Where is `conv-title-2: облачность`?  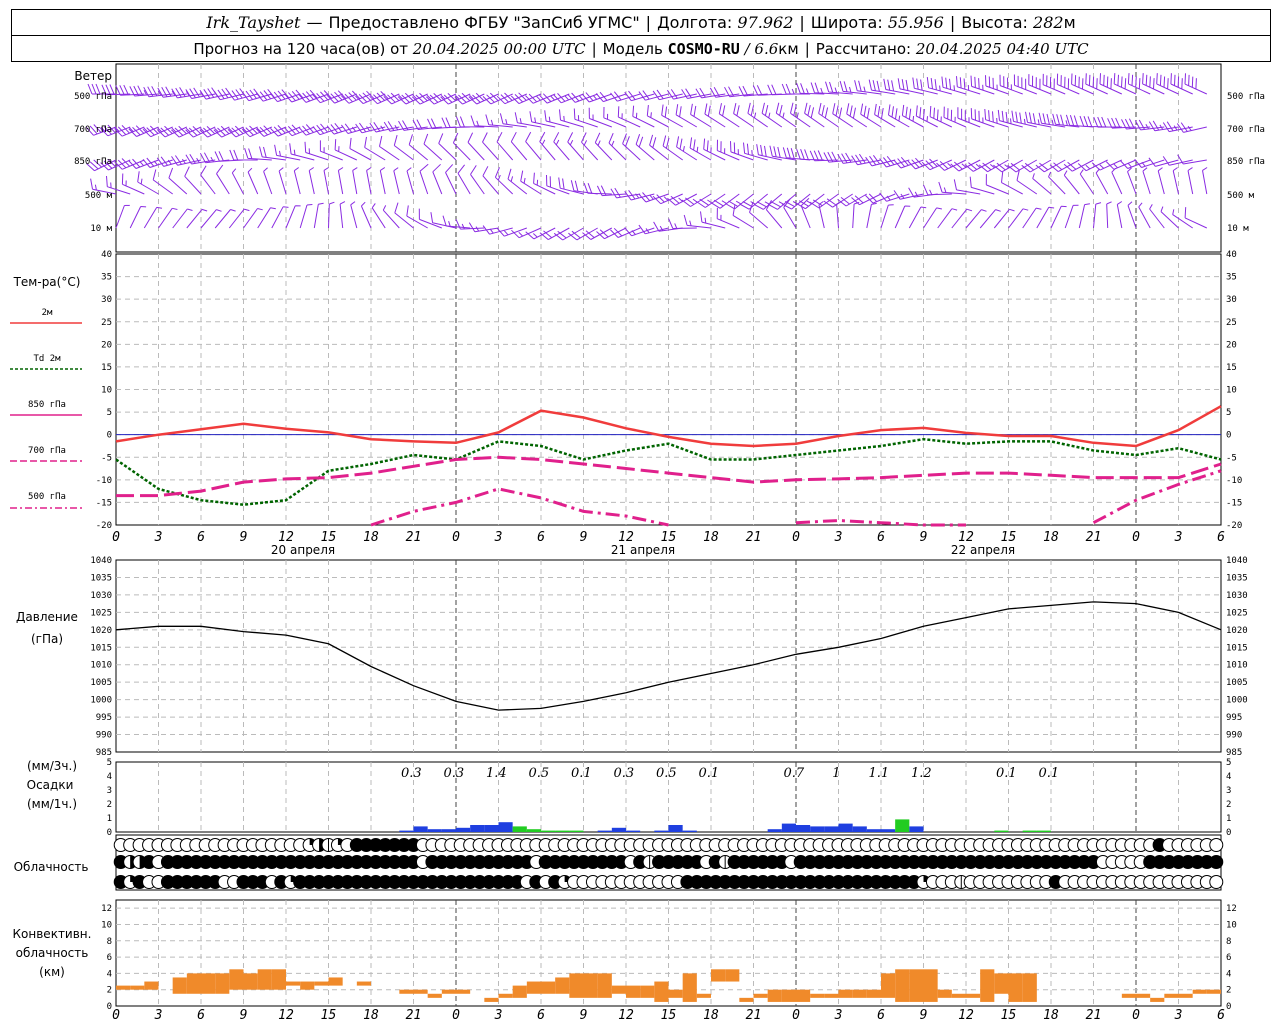 conv-title-2: облачность is located at coordinates (52, 953).